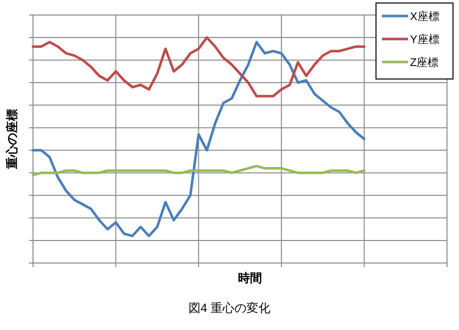  What do you see at coordinates (425, 39) in the screenshot?
I see `legend-label: Y座標` at bounding box center [425, 39].